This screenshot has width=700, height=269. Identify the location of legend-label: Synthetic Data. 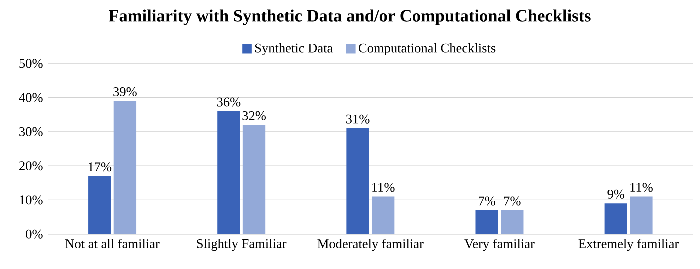
(294, 49).